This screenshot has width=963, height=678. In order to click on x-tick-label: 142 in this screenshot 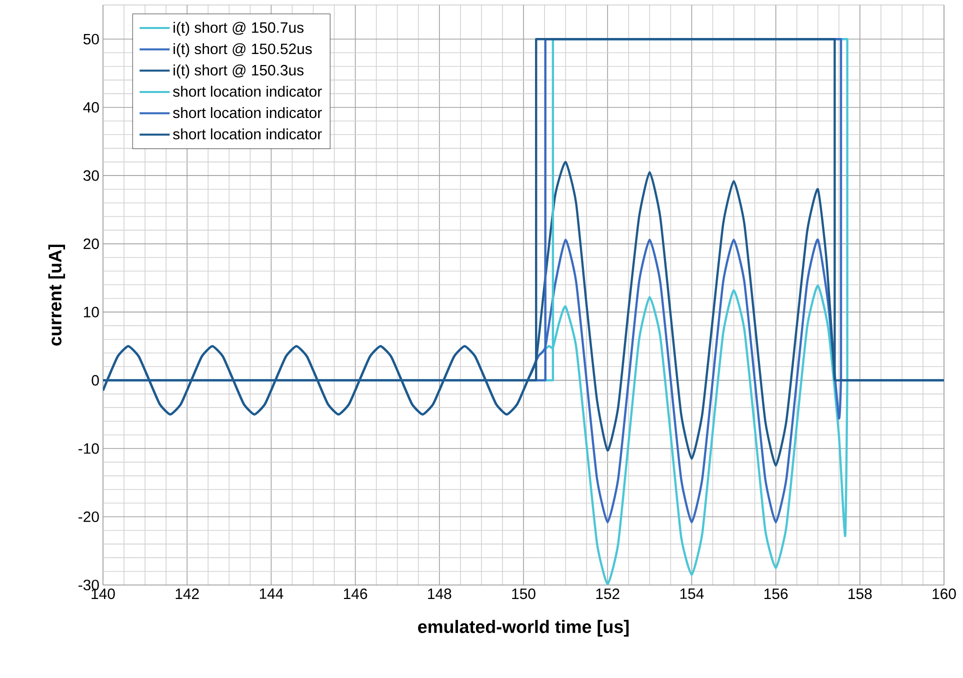, I will do `click(187, 593)`.